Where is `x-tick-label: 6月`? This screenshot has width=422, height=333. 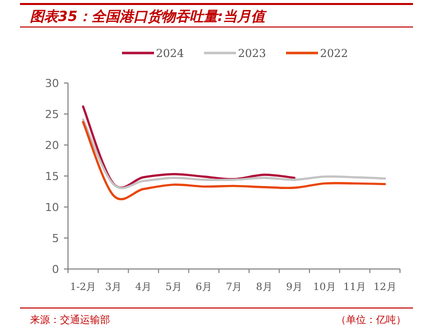 x-tick-label: 6月 is located at coordinates (204, 287).